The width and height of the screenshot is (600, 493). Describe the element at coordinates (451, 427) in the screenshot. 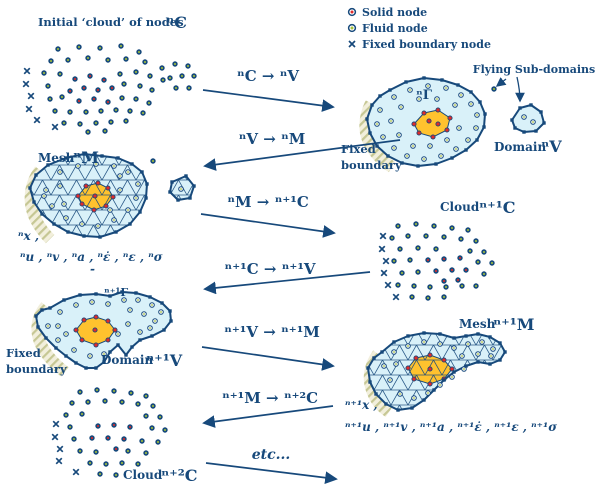

I see `mesh-n1M-variables-line2: ⁿ⁺¹u , ⁿ⁺¹v , ⁿ⁺¹a , ⁿ⁺¹ε̇ , ⁿ⁺¹ε , ⁿ⁺¹σ` at that location.